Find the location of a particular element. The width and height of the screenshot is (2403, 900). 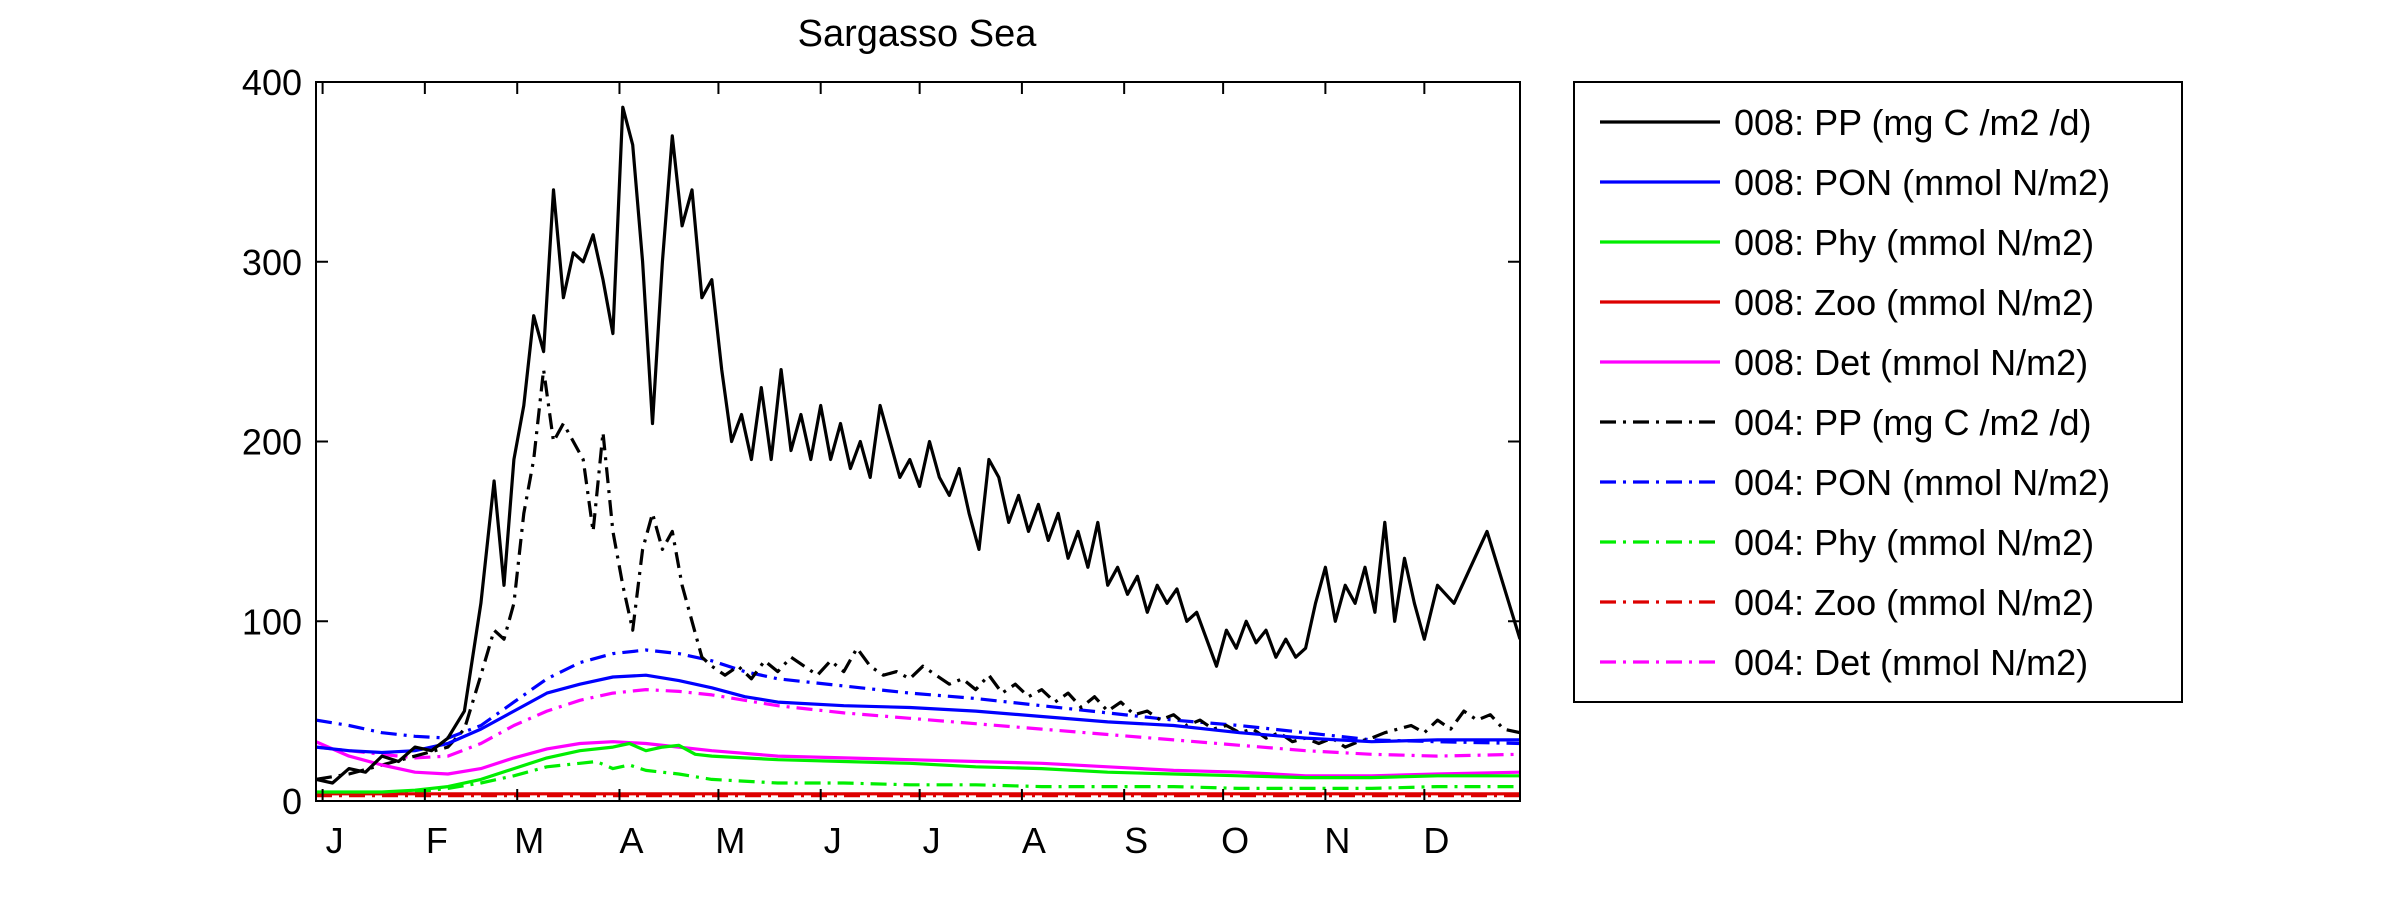

legend-label-8: 004: Phy (mmol N/m2) is located at coordinates (1914, 542).